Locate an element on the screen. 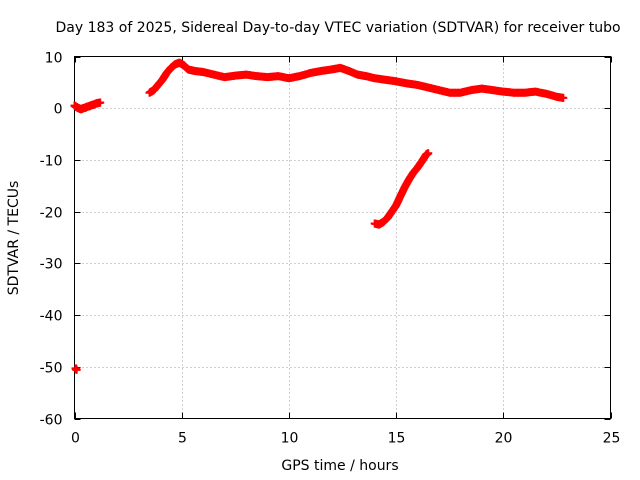 The image size is (640, 480). series-main is located at coordinates (356, 80).